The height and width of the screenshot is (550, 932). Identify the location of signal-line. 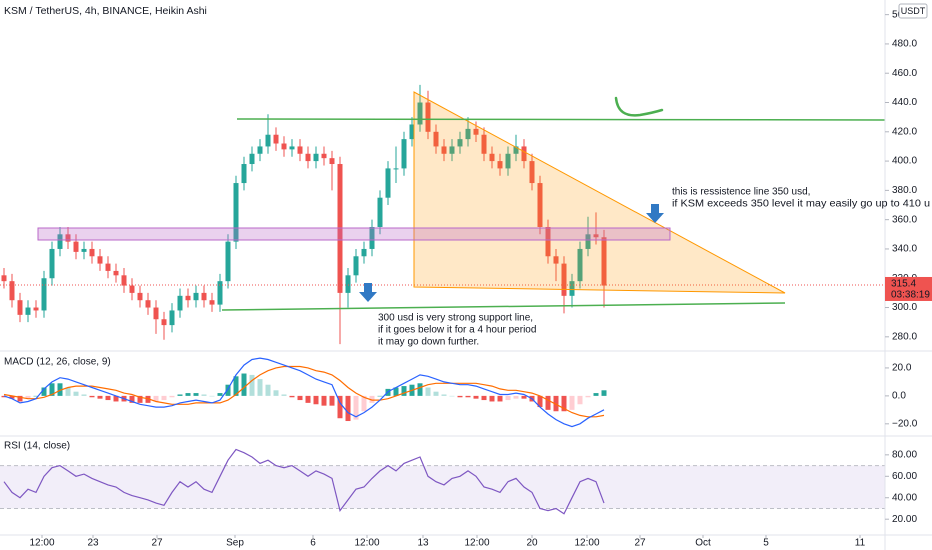
(304, 391).